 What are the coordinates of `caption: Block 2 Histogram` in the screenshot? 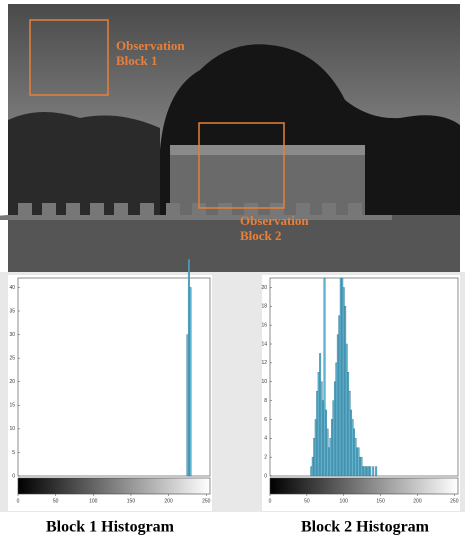 It's located at (365, 527).